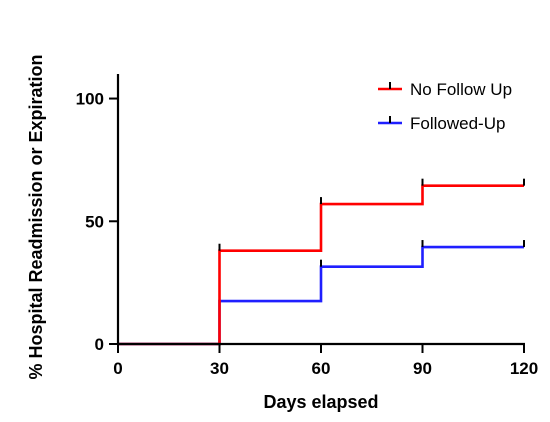 The height and width of the screenshot is (422, 550). I want to click on x-axis-title: Days elapsed, so click(320, 402).